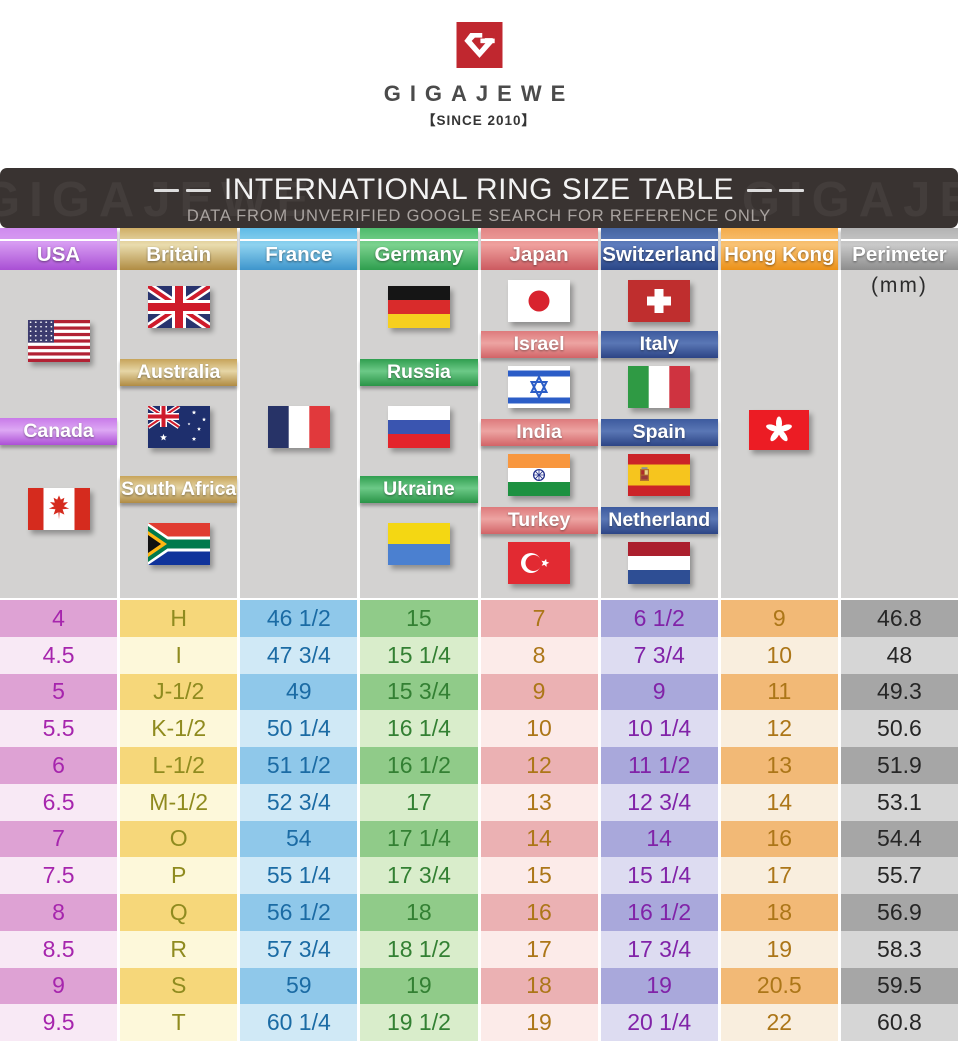 This screenshot has height=1041, width=958. I want to click on australia-flag, so click(178, 427).